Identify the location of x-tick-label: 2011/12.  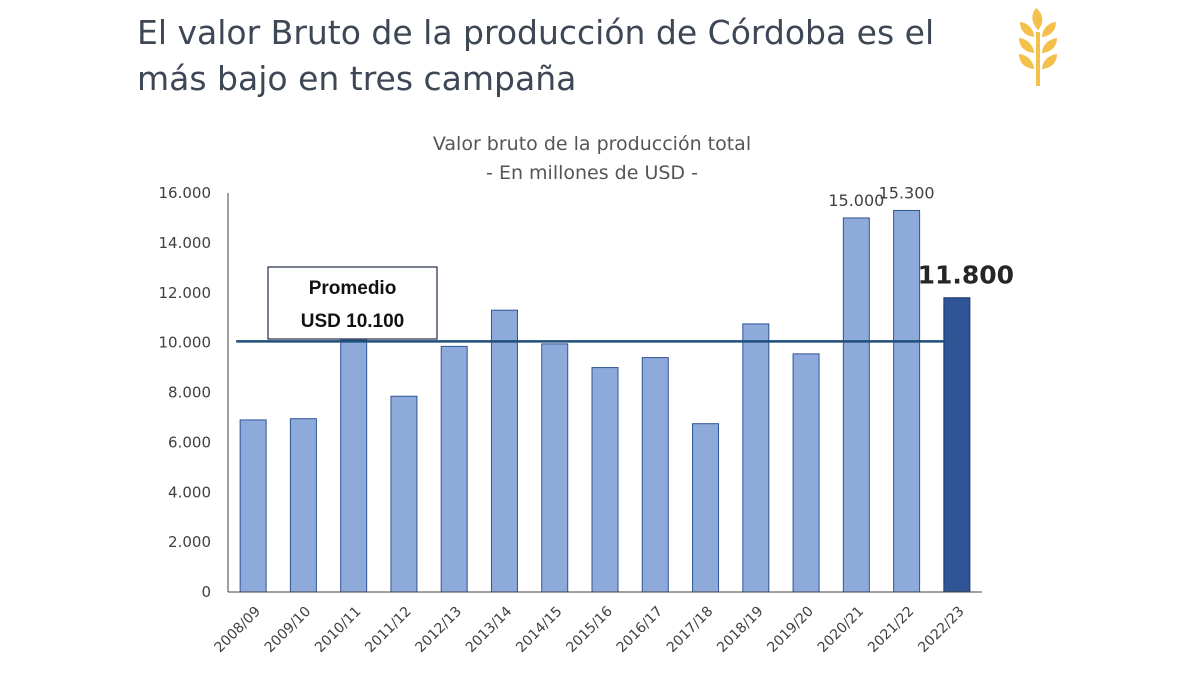
(388, 630).